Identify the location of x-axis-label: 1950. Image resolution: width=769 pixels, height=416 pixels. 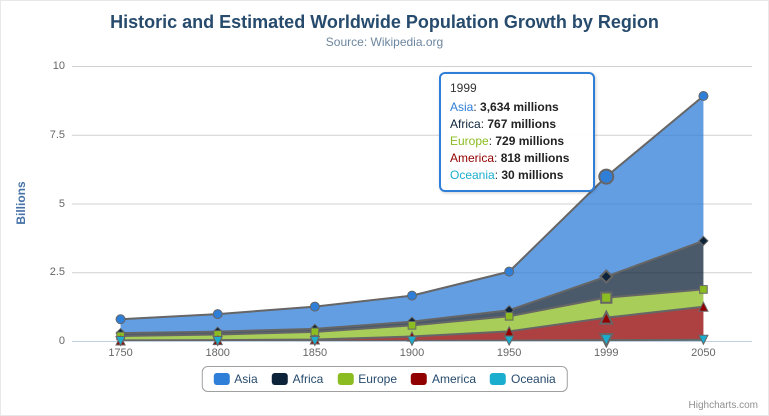
(509, 353).